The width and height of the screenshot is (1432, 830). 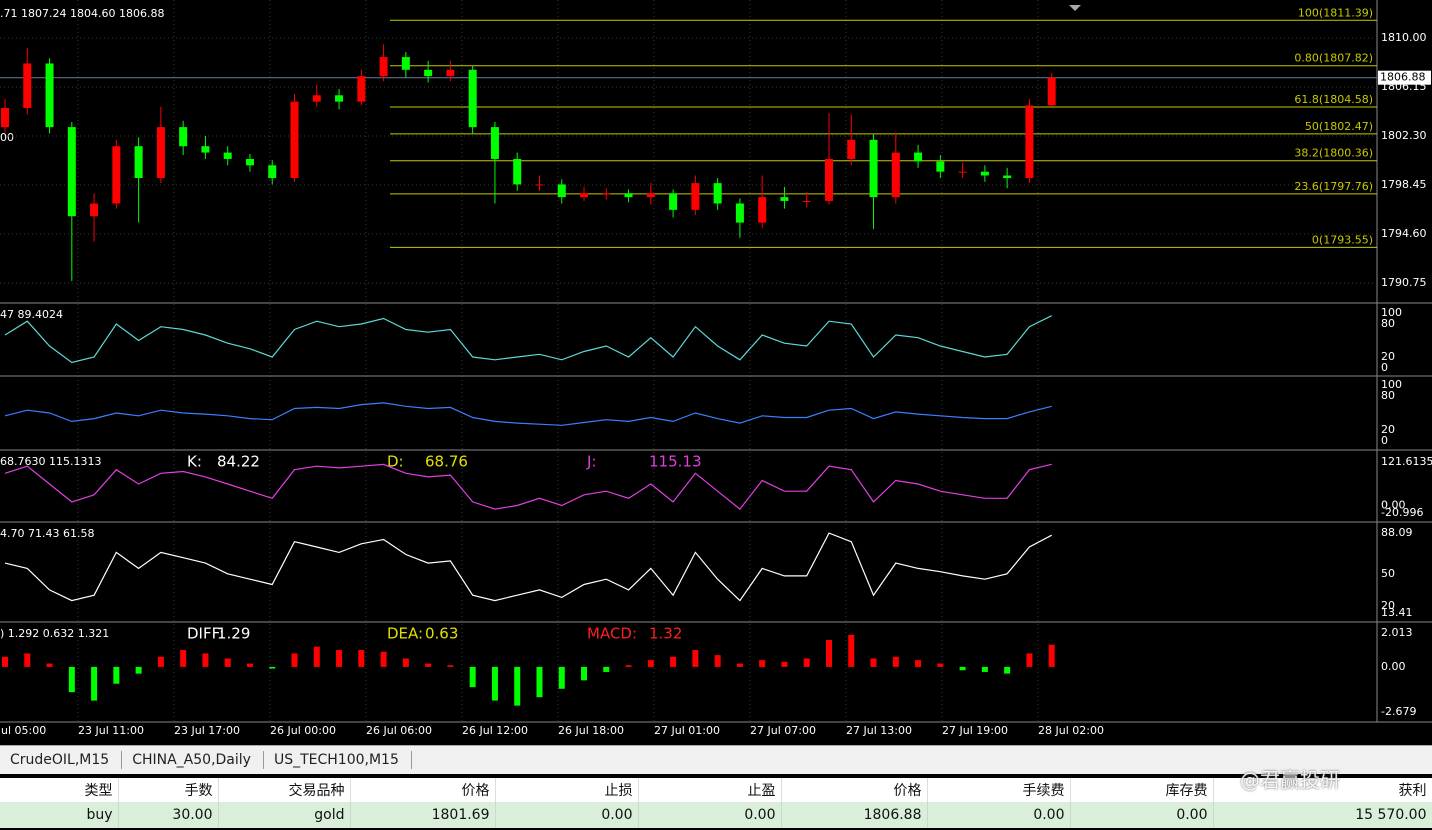 What do you see at coordinates (1391, 384) in the screenshot?
I see `y-tick-label: 100` at bounding box center [1391, 384].